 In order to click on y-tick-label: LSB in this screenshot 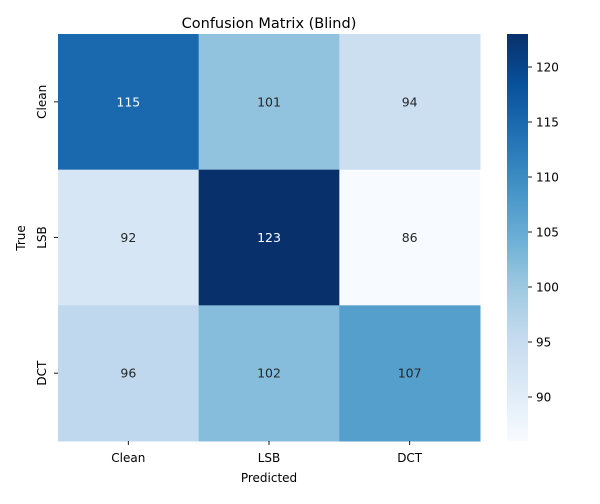, I will do `click(42, 237)`.